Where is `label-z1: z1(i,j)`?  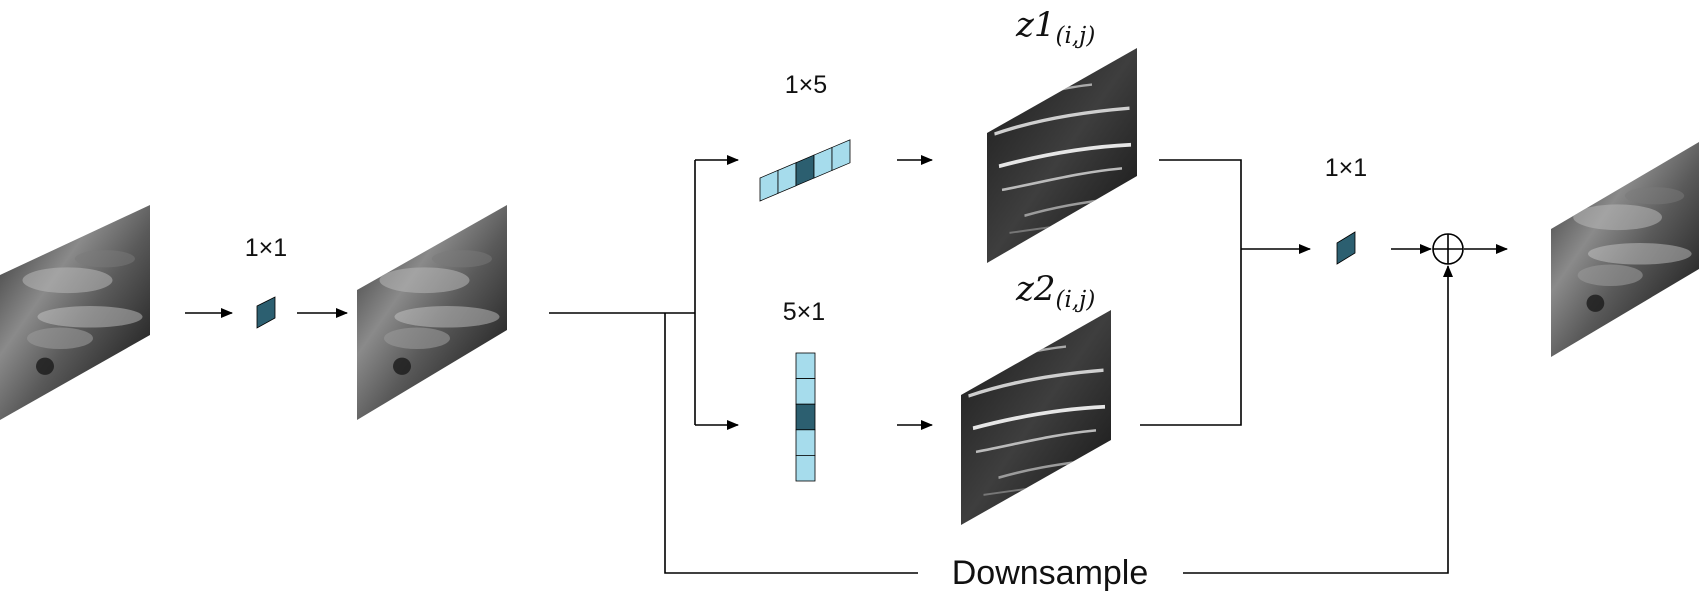 label-z1: z1(i,j) is located at coordinates (1055, 27).